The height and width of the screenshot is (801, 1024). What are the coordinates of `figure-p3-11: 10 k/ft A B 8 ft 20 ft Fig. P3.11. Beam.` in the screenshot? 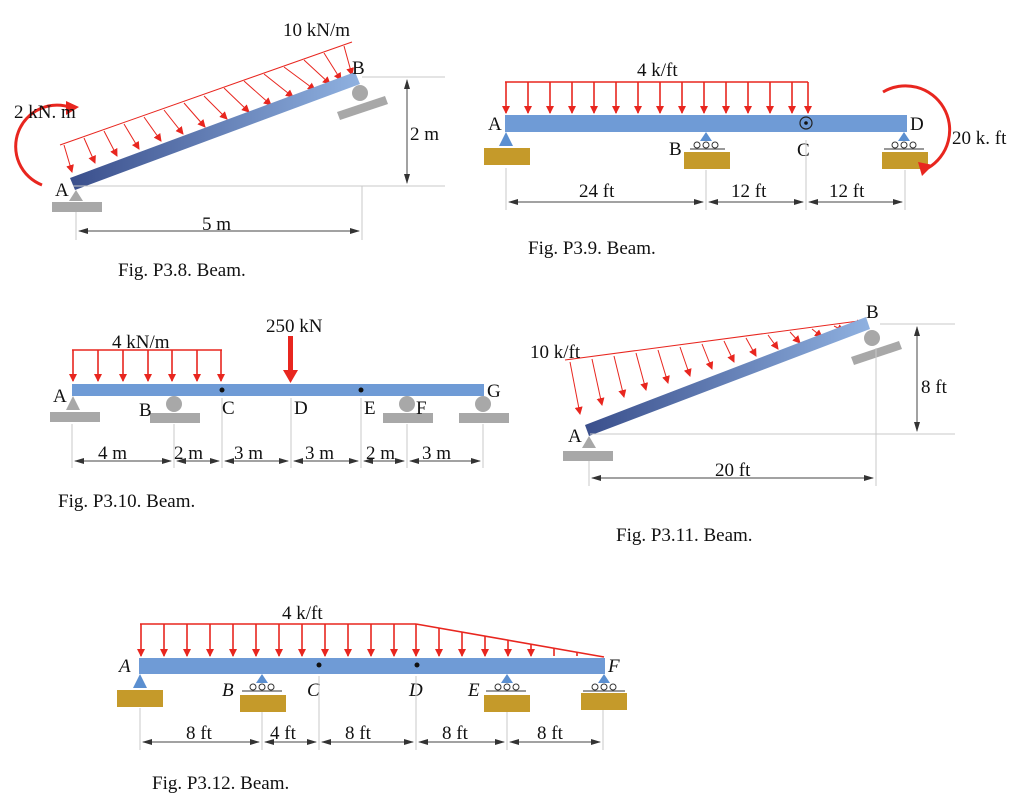 It's located at (742, 424).